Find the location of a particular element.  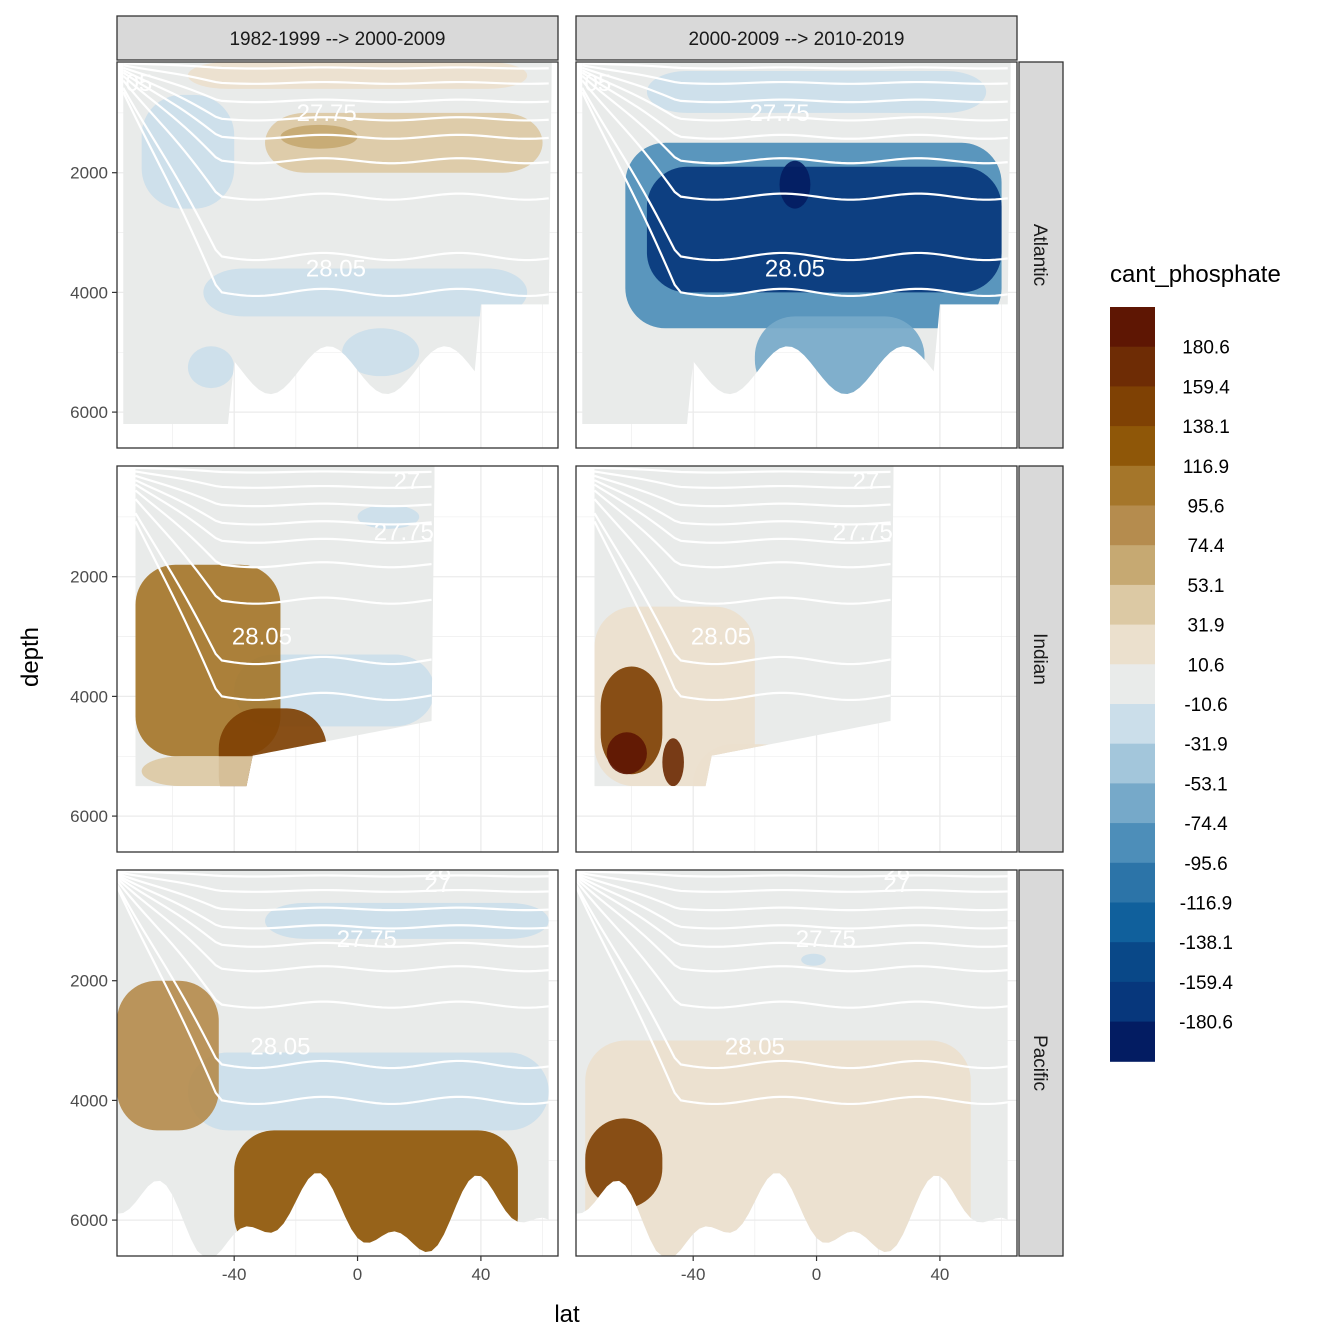

legend-label: -116.9 is located at coordinates (1206, 904).